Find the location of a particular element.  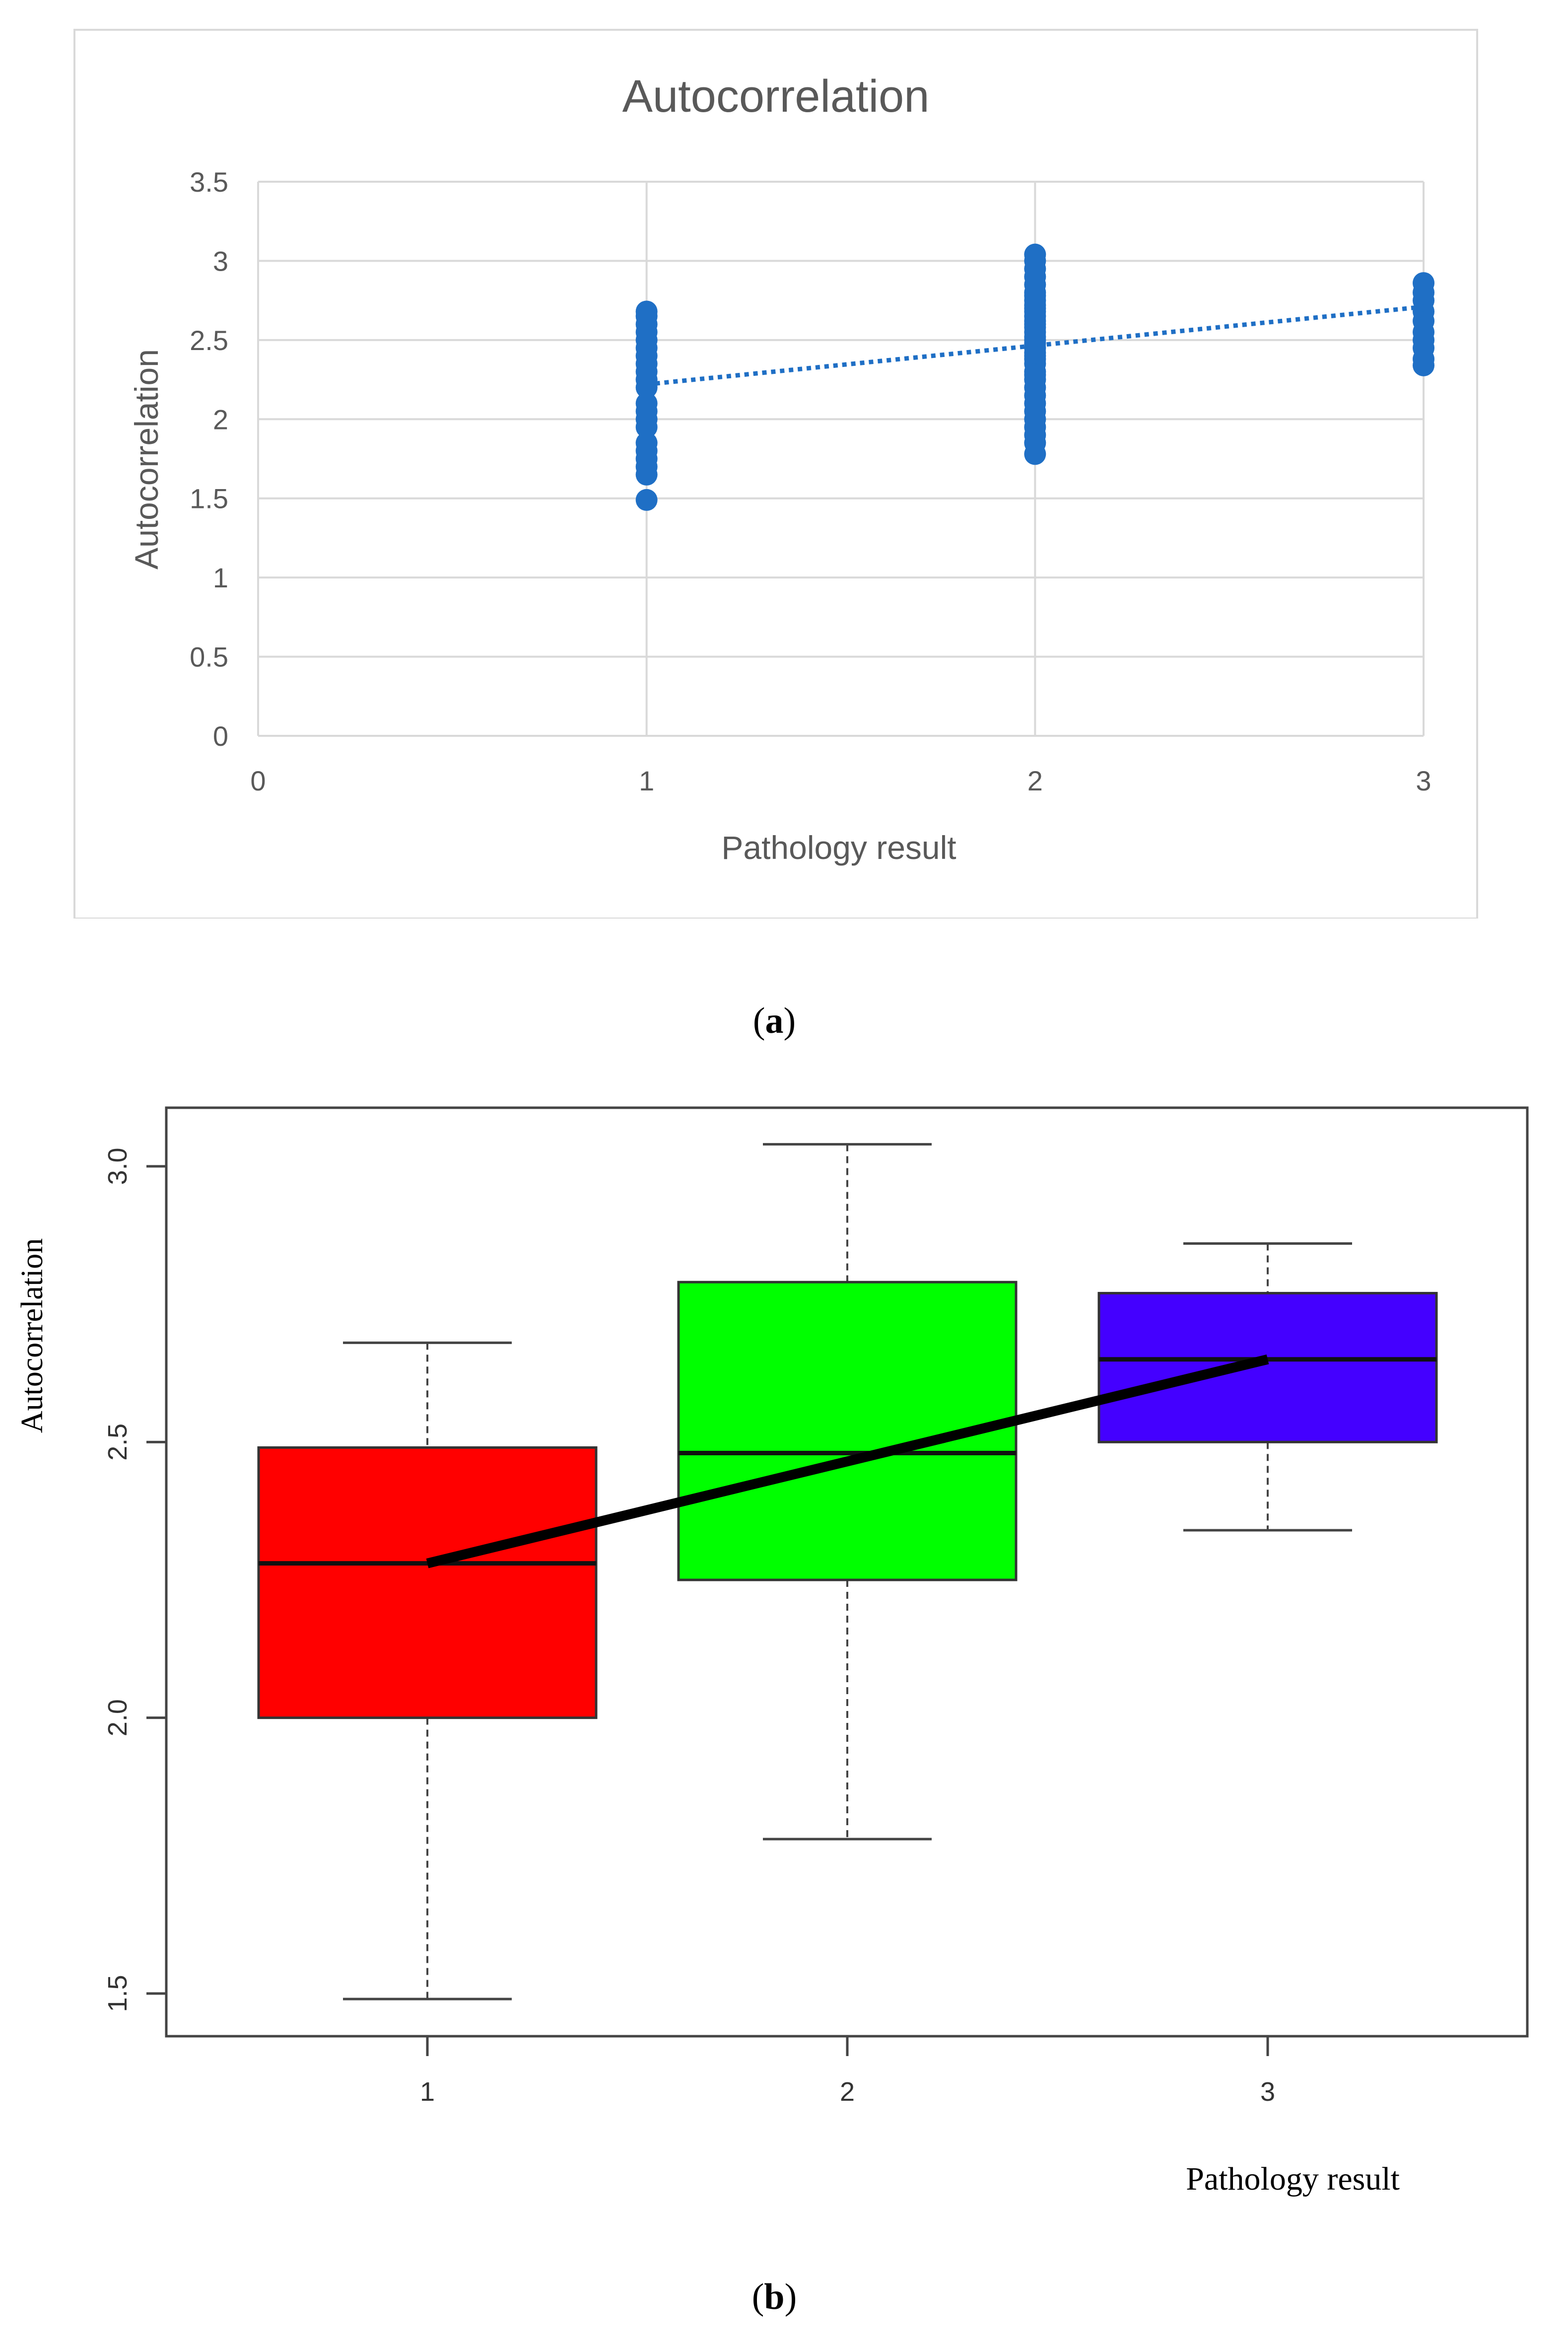

chart-a-y-tick-label: 2.5 is located at coordinates (209, 340).